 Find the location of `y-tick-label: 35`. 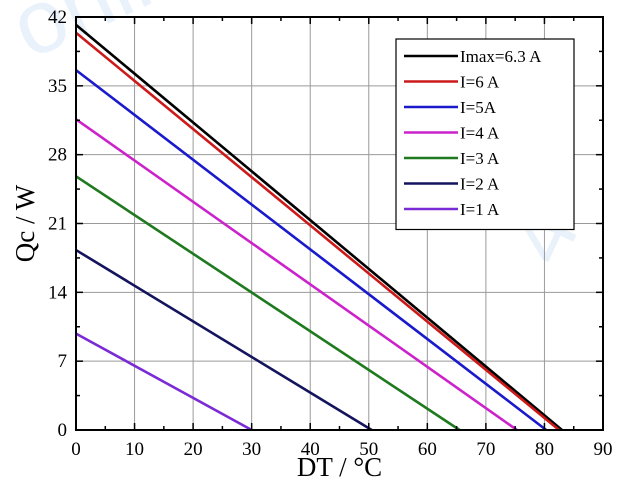

y-tick-label: 35 is located at coordinates (57, 86).